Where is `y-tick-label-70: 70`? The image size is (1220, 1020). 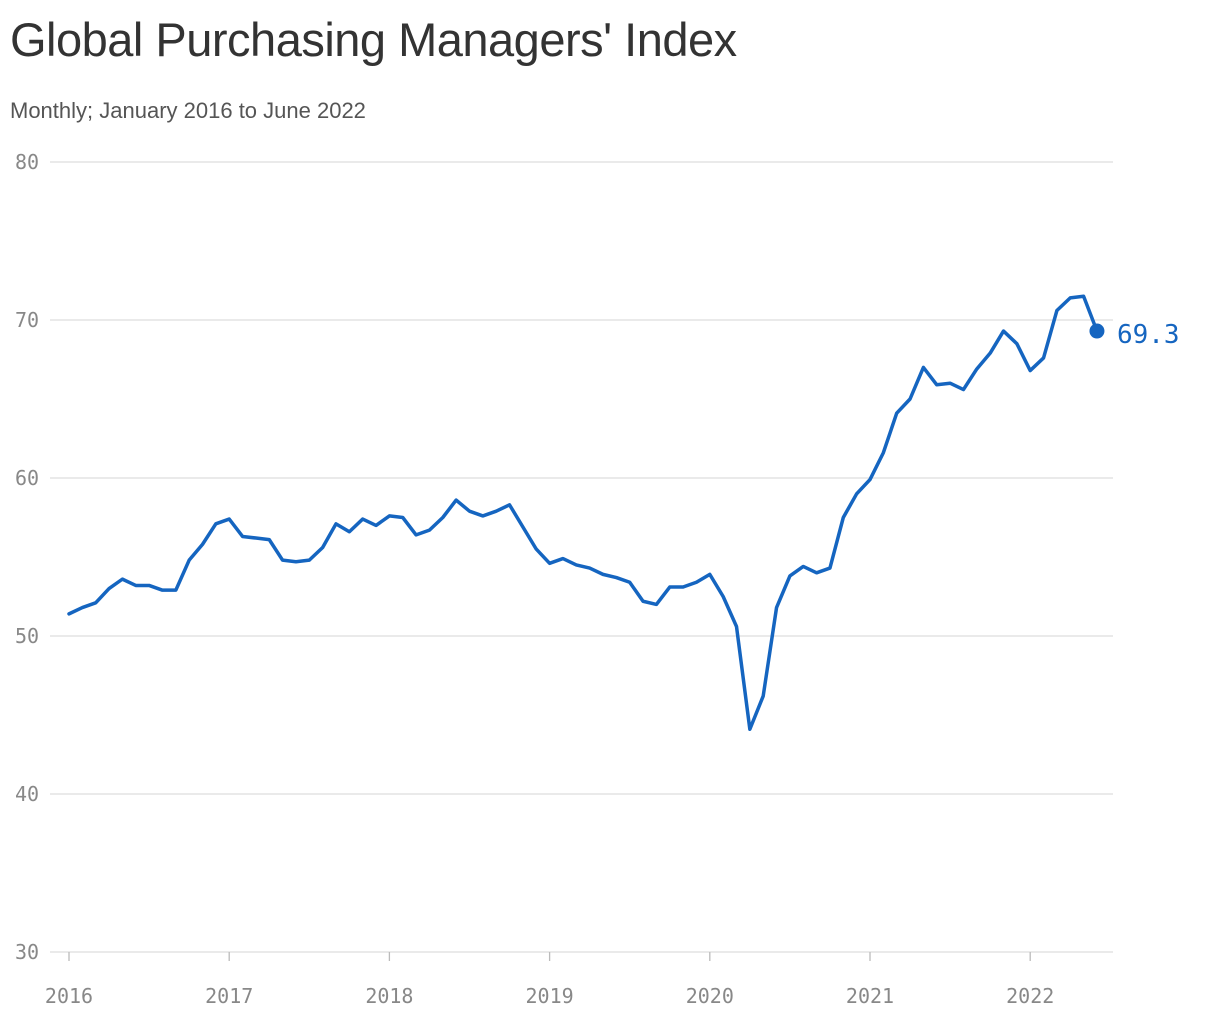
y-tick-label-70: 70 is located at coordinates (27, 320).